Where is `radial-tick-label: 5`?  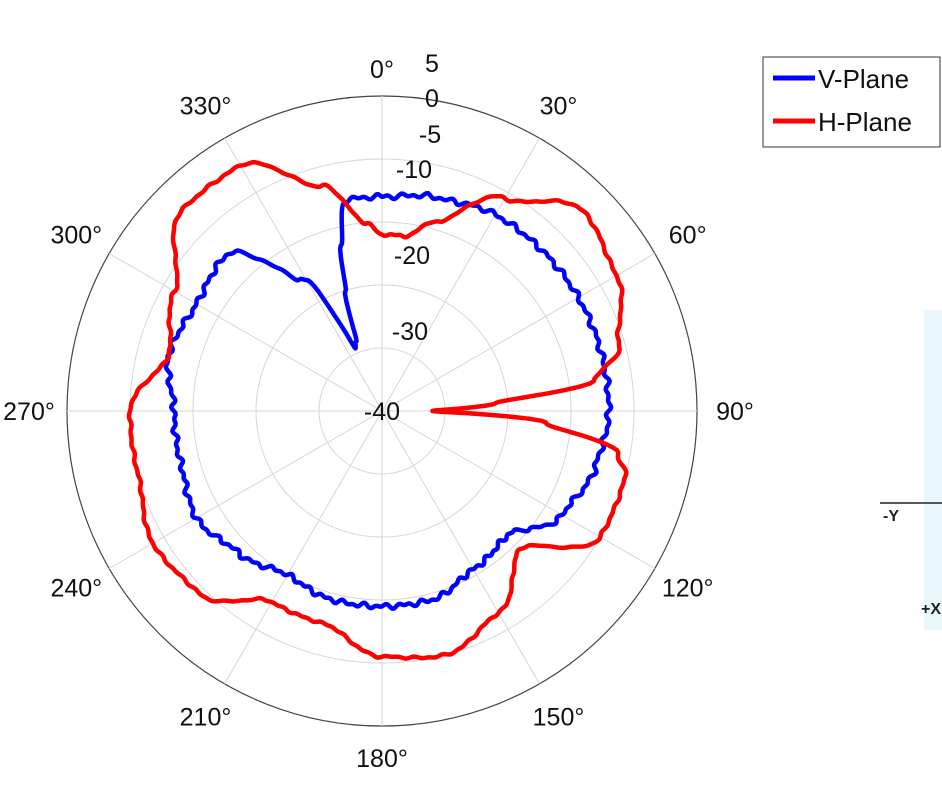 radial-tick-label: 5 is located at coordinates (432, 64).